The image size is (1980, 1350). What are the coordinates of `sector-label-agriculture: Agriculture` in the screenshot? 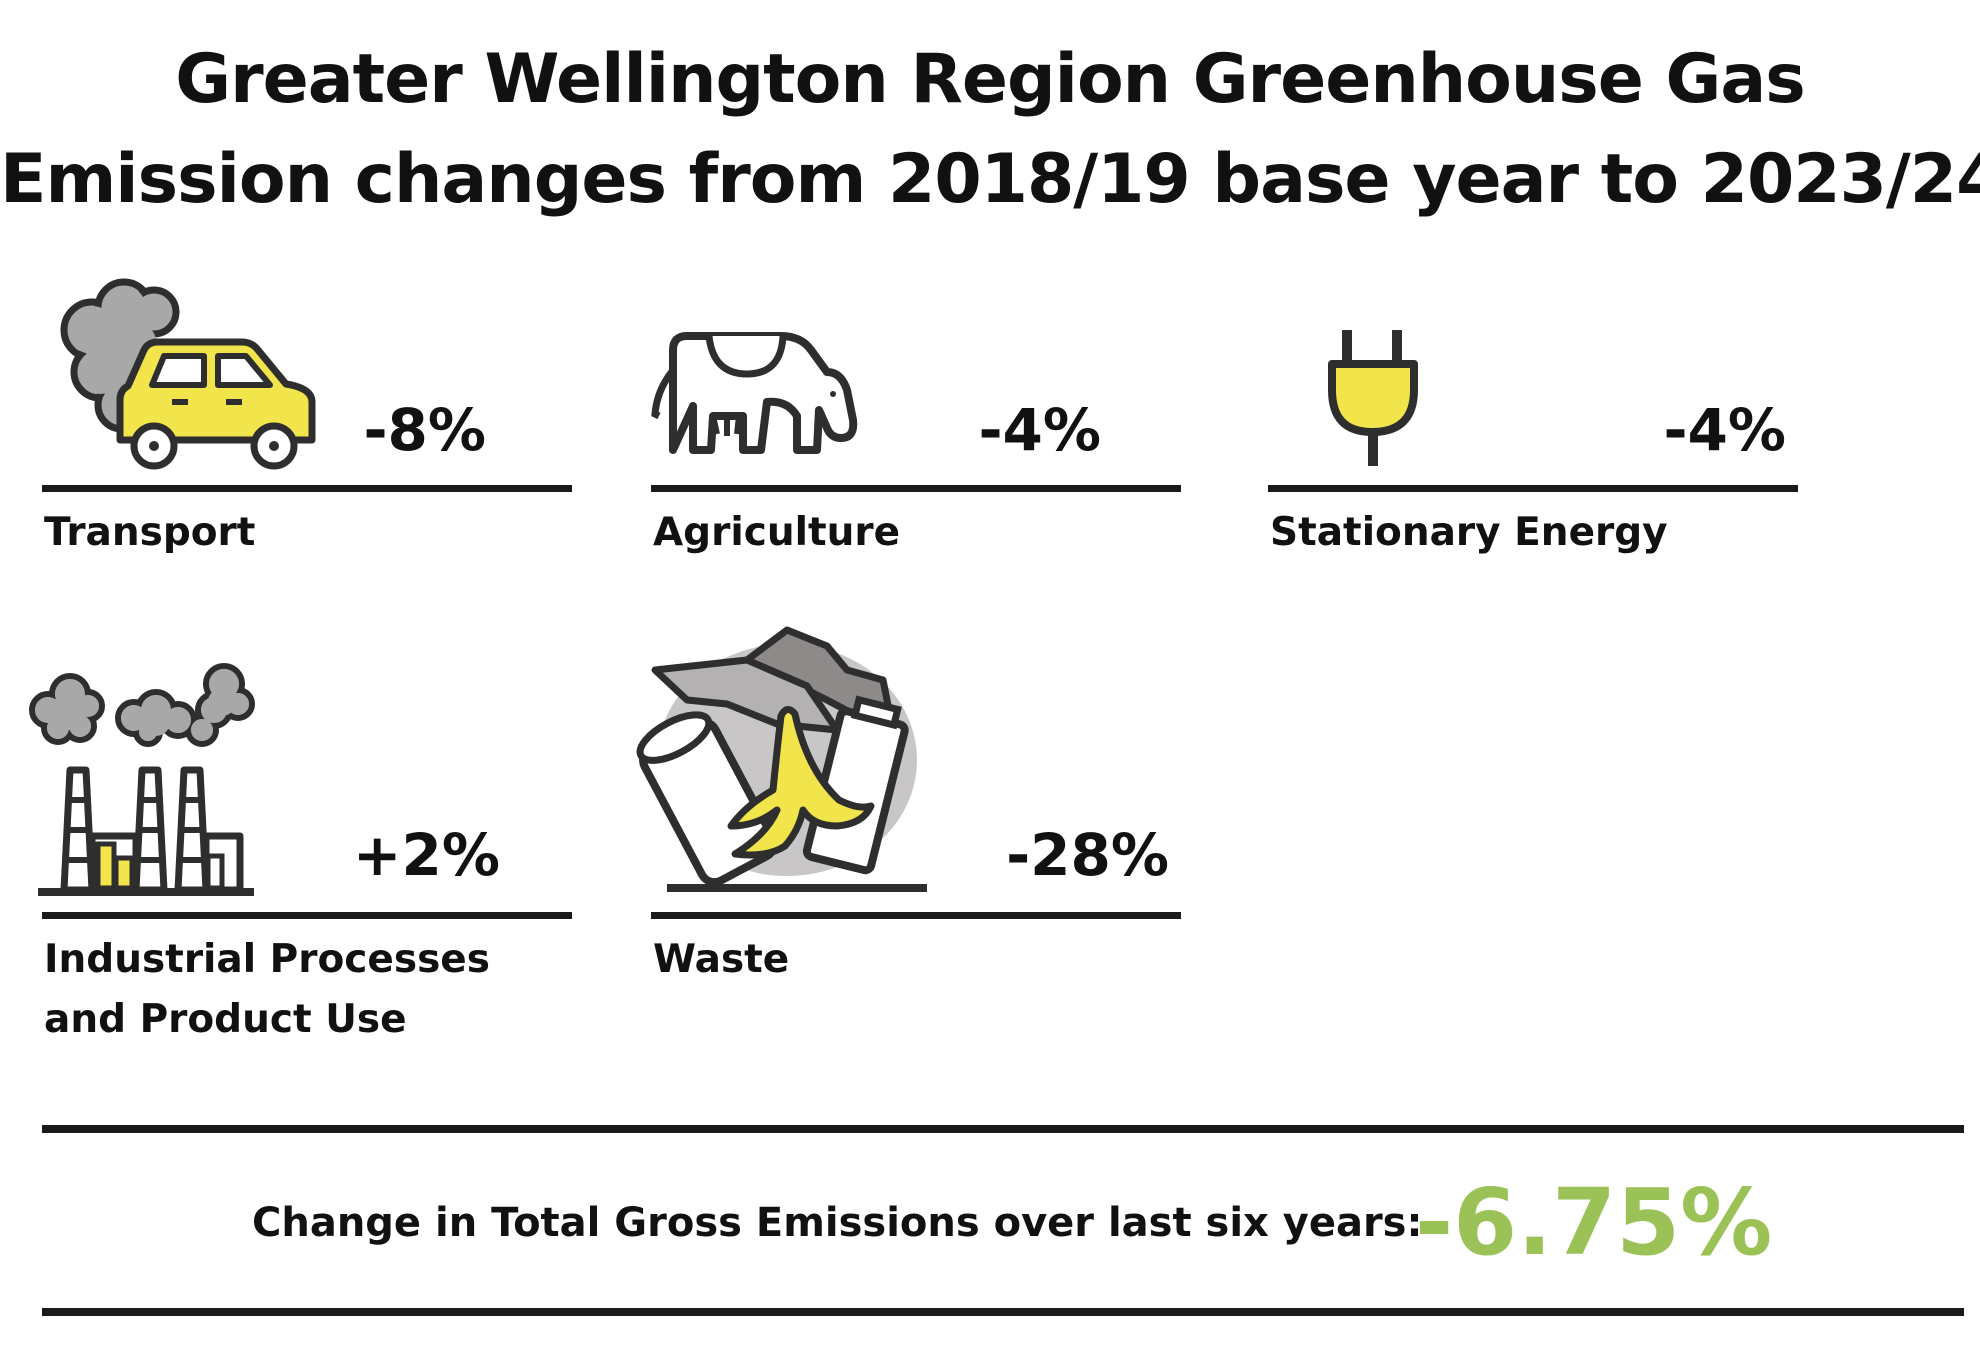 It's located at (777, 532).